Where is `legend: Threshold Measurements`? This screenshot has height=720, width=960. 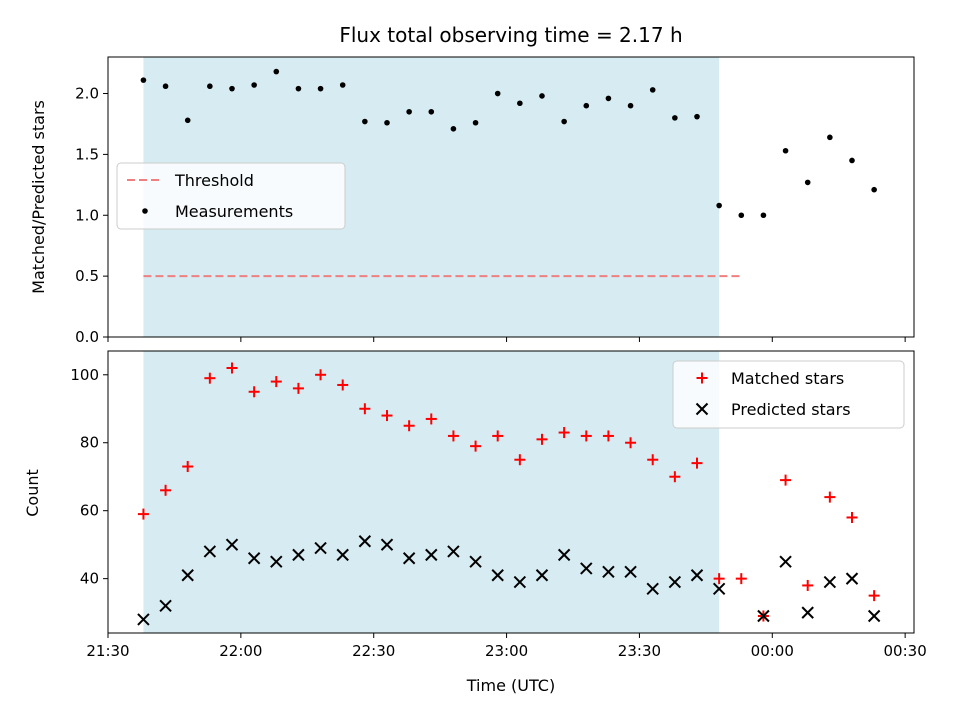 legend: Threshold Measurements is located at coordinates (231, 196).